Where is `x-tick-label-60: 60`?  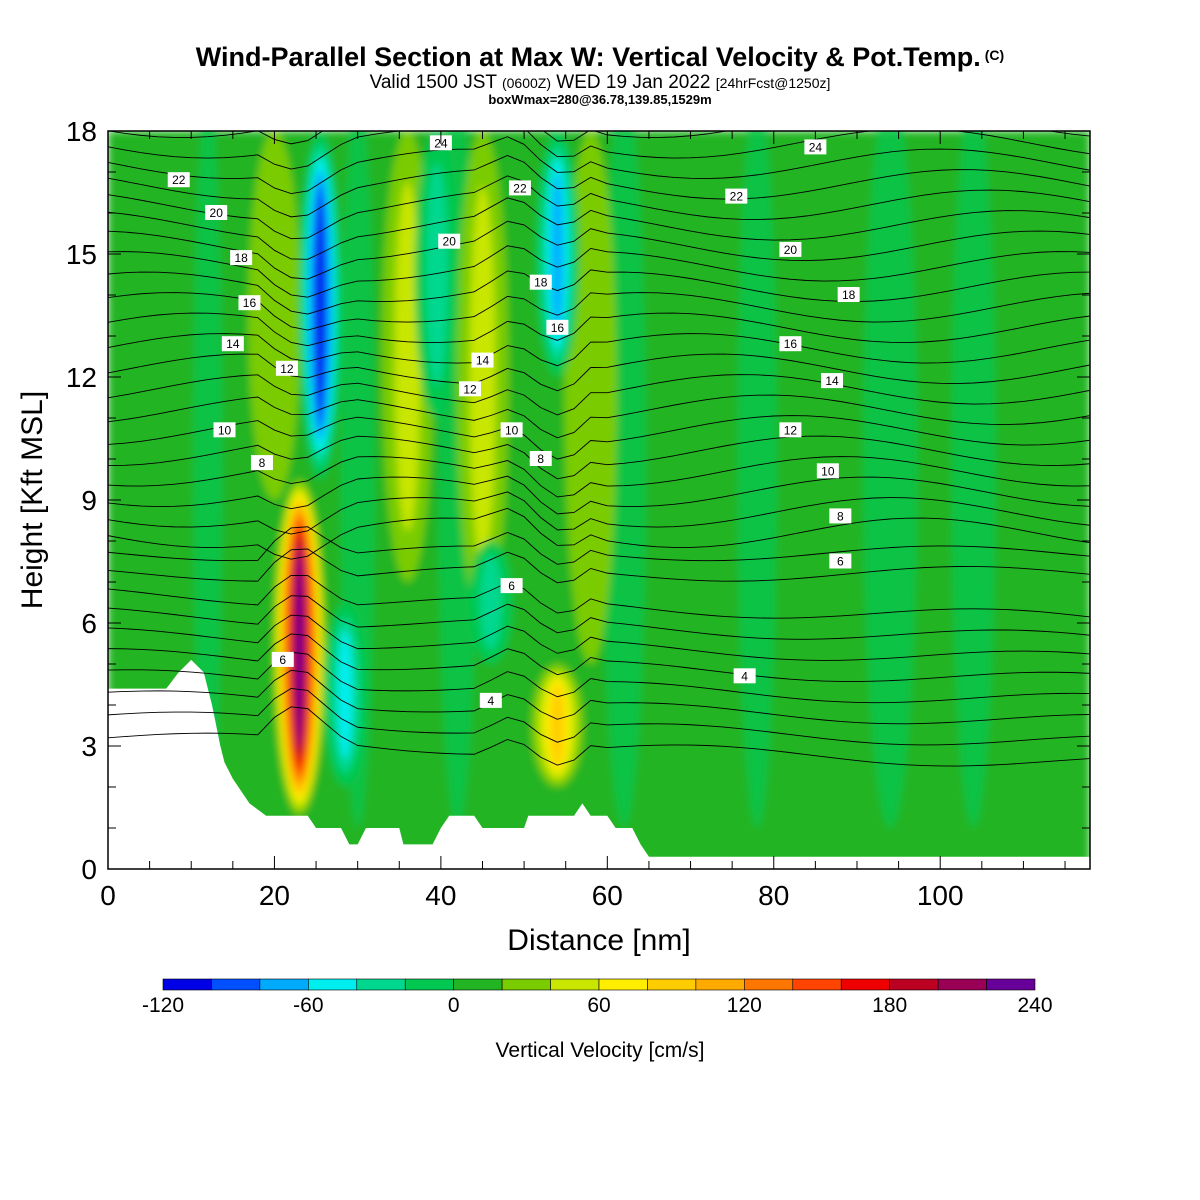
x-tick-label-60: 60 is located at coordinates (607, 895).